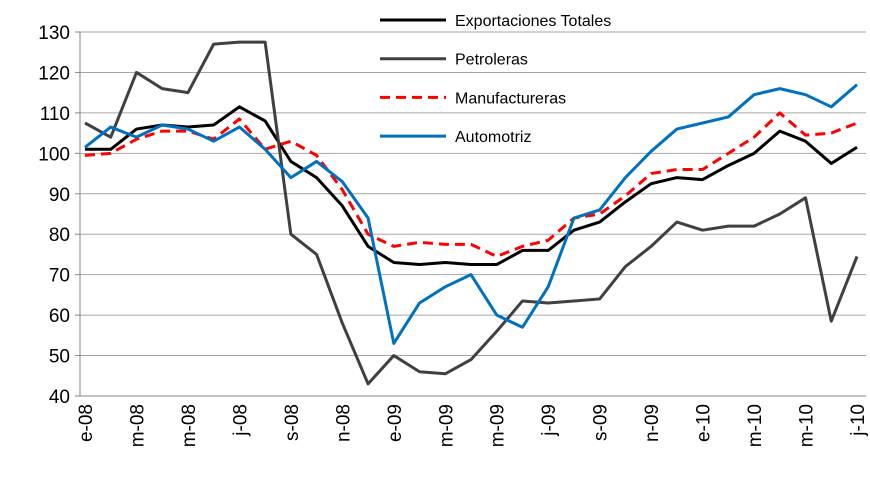  What do you see at coordinates (54, 33) in the screenshot?
I see `y-tick-label: 130` at bounding box center [54, 33].